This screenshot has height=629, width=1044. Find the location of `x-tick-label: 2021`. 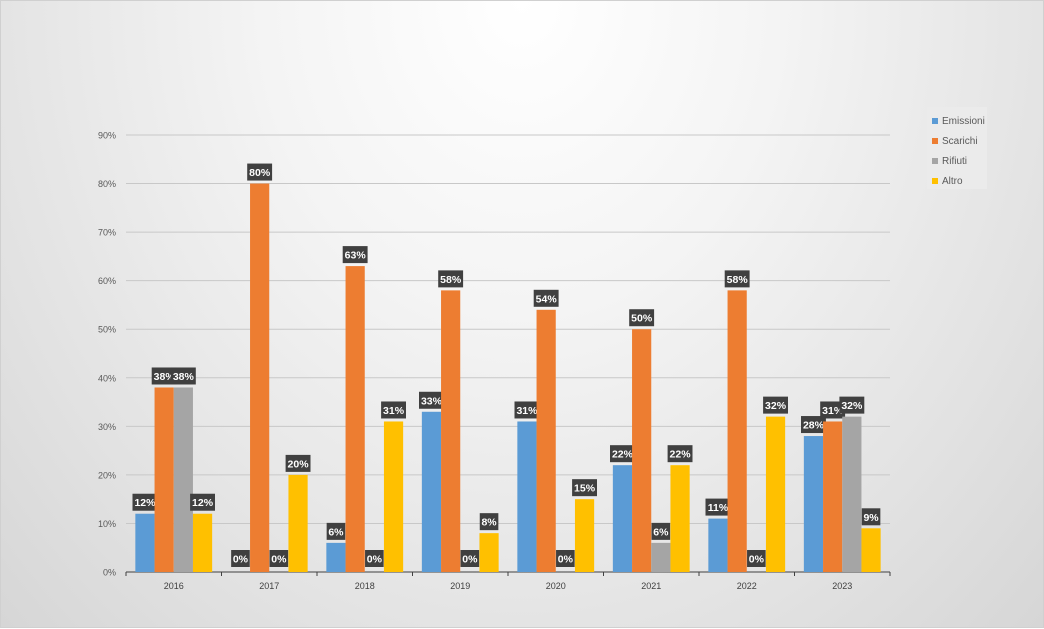

x-tick-label: 2021 is located at coordinates (651, 586).